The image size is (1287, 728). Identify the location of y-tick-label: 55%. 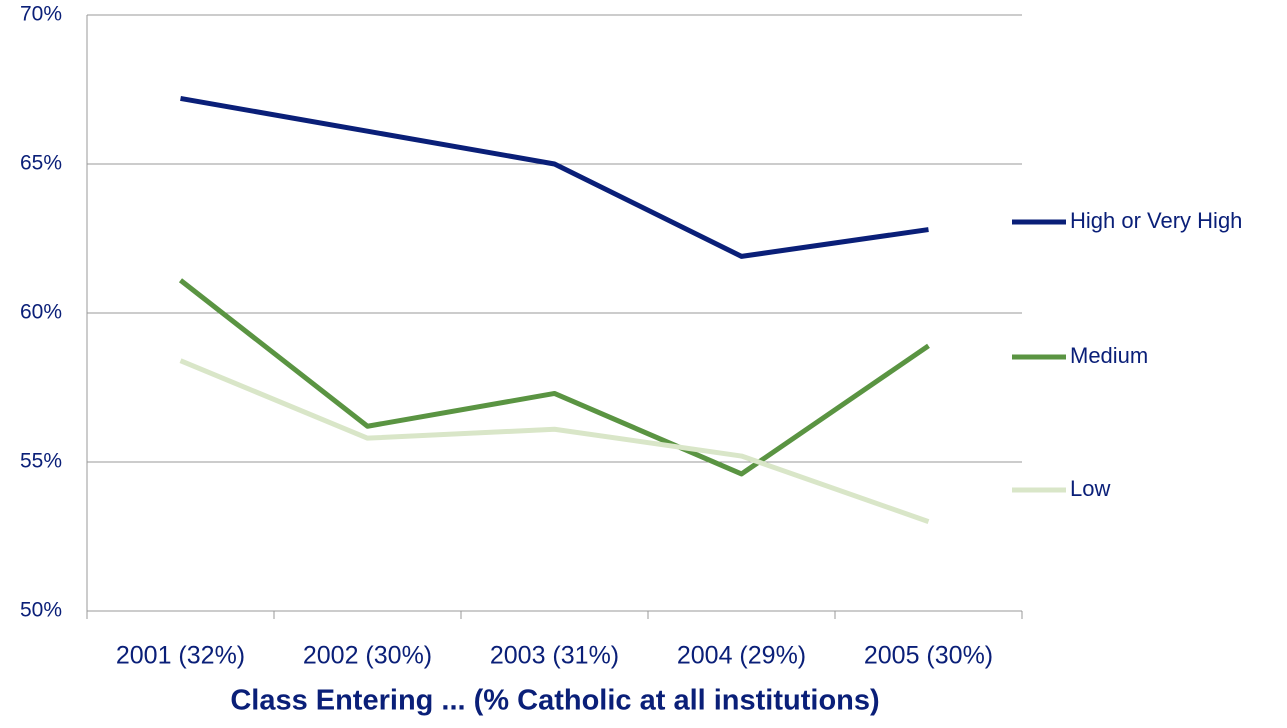
(41, 461).